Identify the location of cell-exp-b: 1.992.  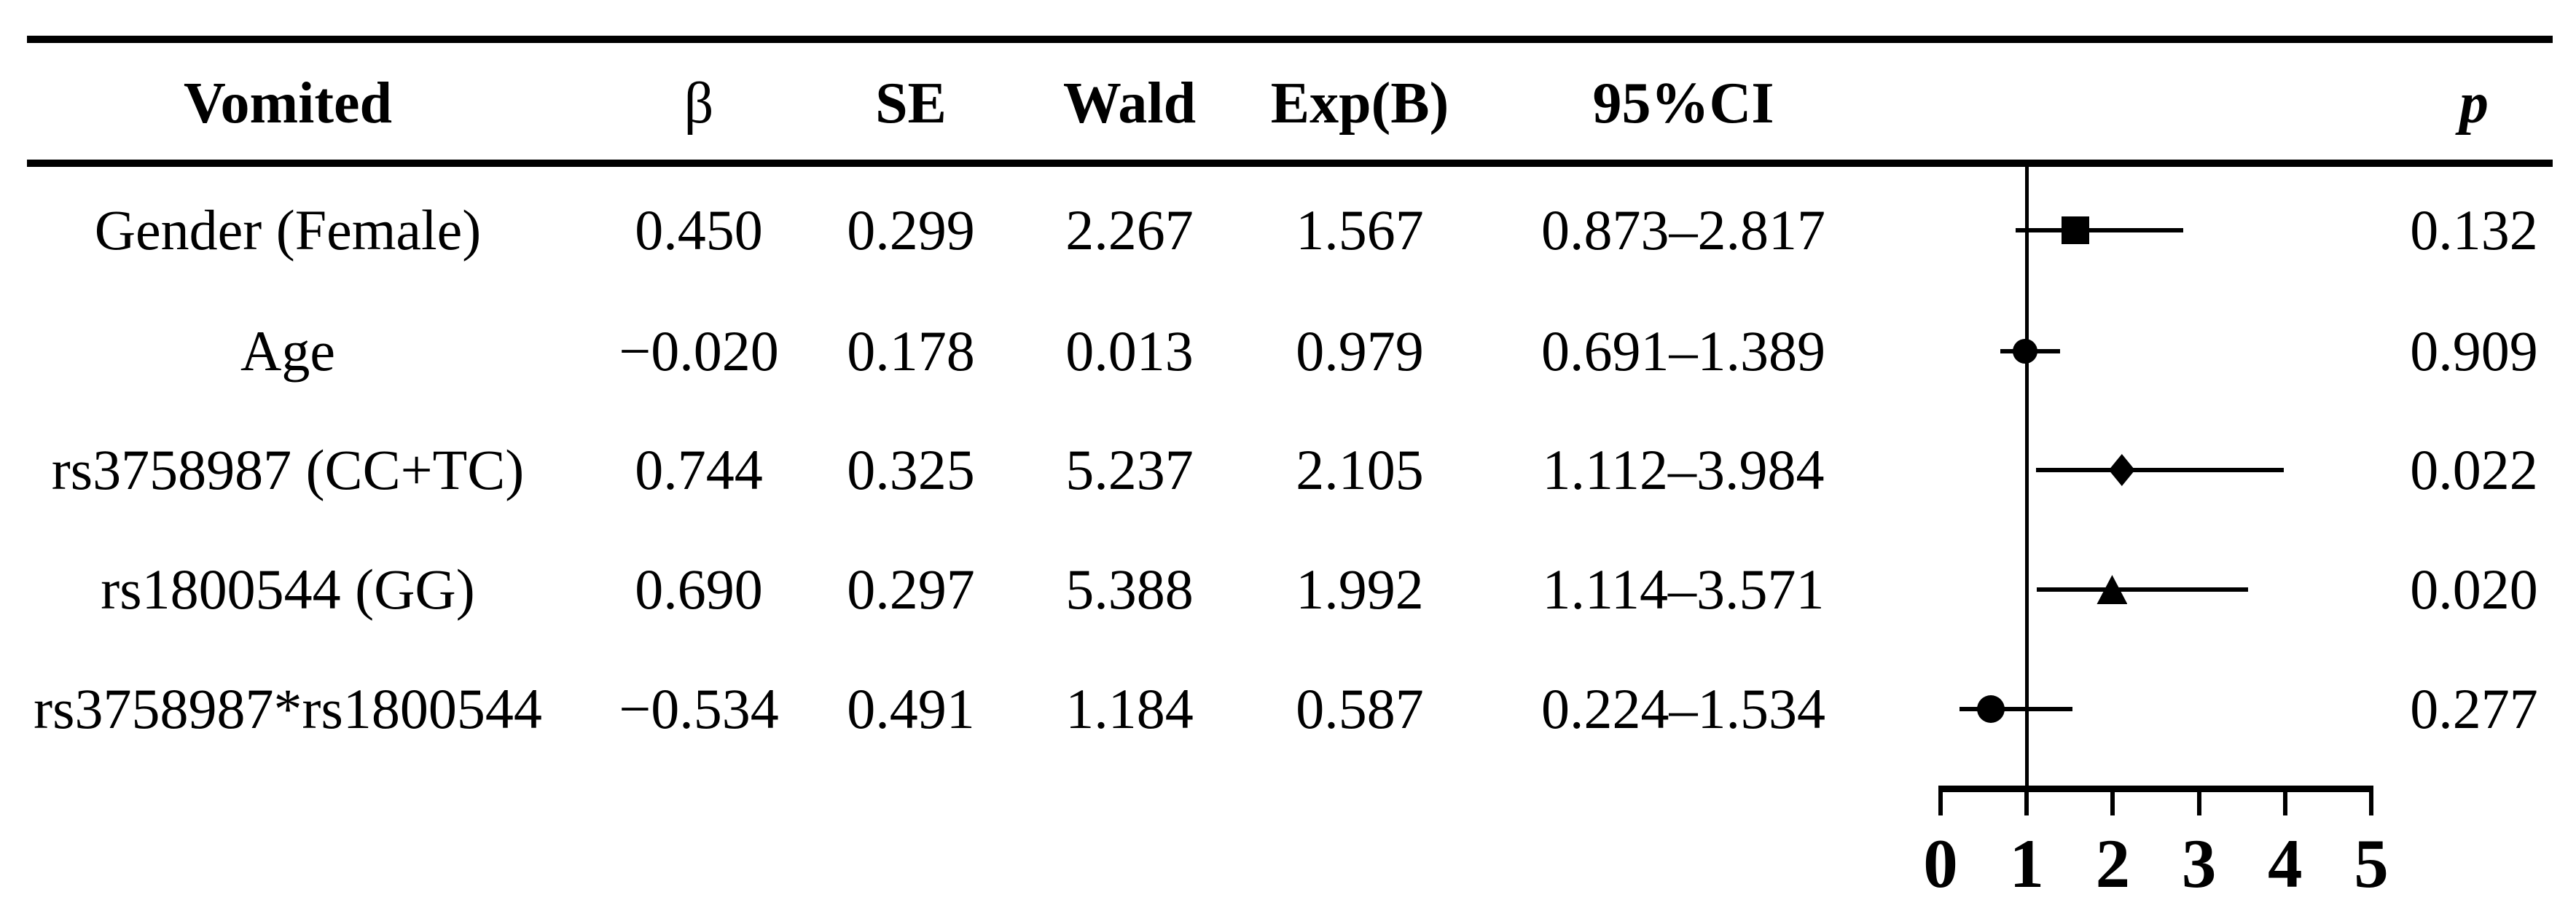
(1360, 589).